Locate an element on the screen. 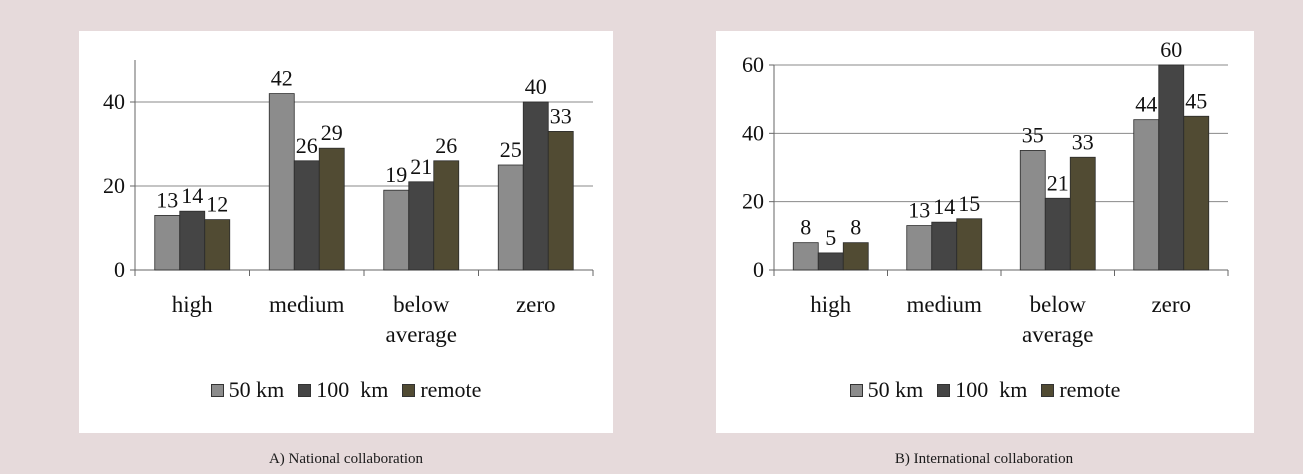 The width and height of the screenshot is (1303, 474). legend-national: 50 km 100 km remote is located at coordinates (346, 390).